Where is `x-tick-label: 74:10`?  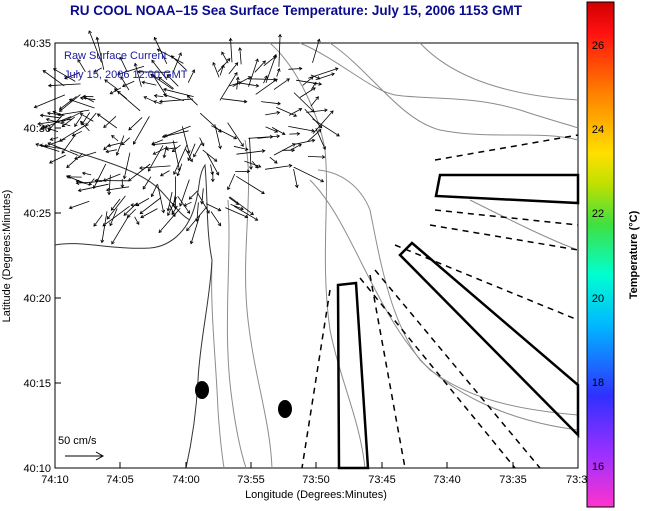
x-tick-label: 74:10 is located at coordinates (55, 480).